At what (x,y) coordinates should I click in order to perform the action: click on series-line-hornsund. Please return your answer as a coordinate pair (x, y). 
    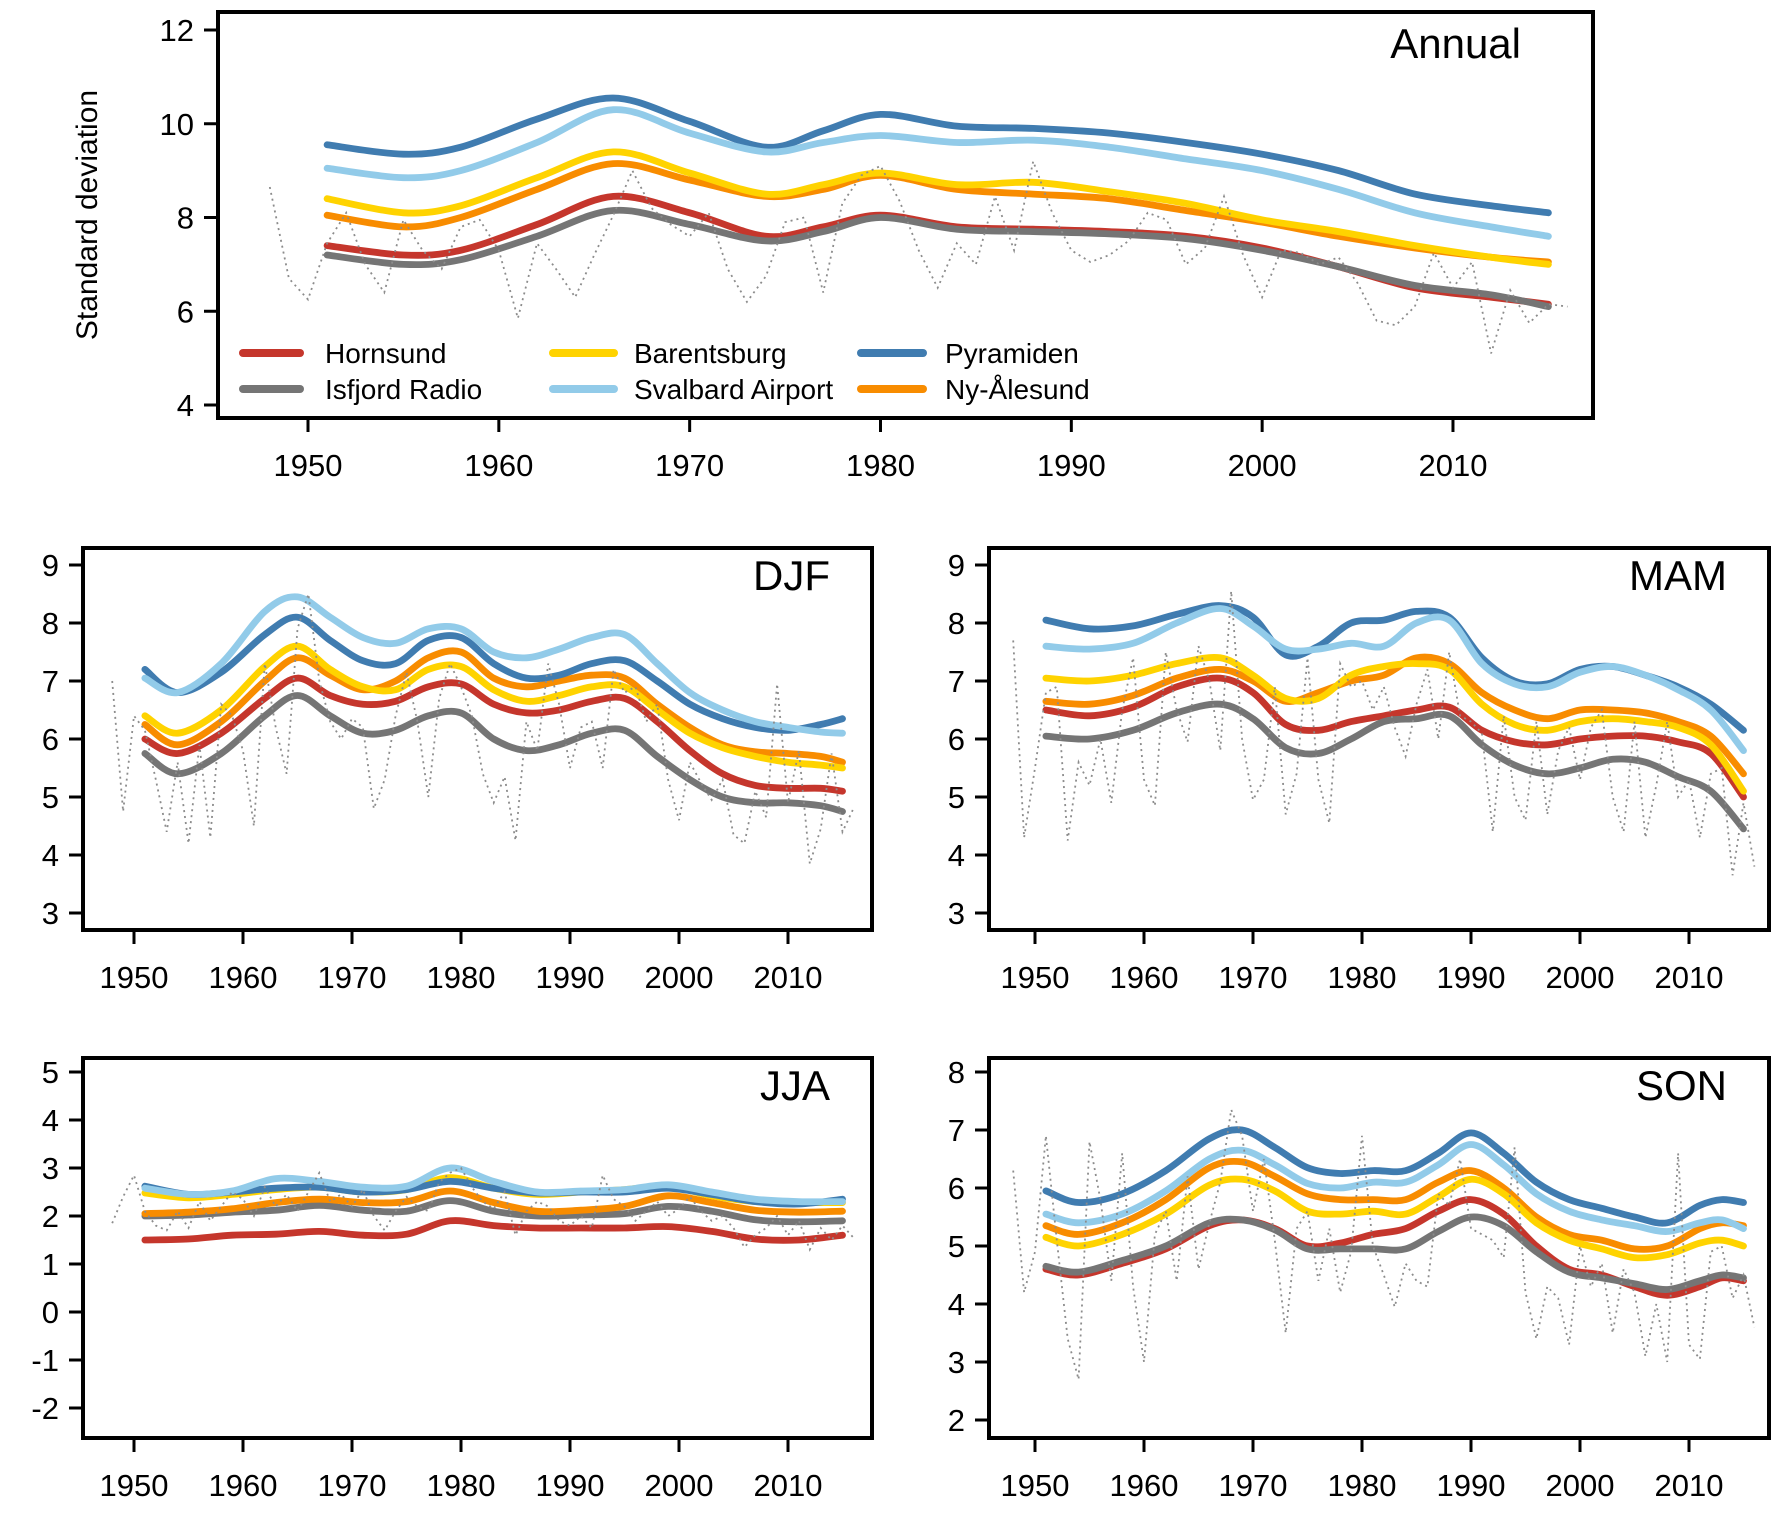
    Looking at the image, I should click on (493, 734).